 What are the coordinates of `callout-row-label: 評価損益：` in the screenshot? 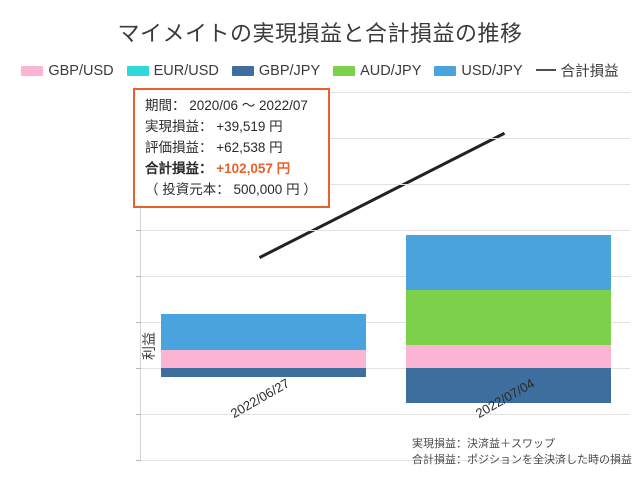 It's located at (179, 147).